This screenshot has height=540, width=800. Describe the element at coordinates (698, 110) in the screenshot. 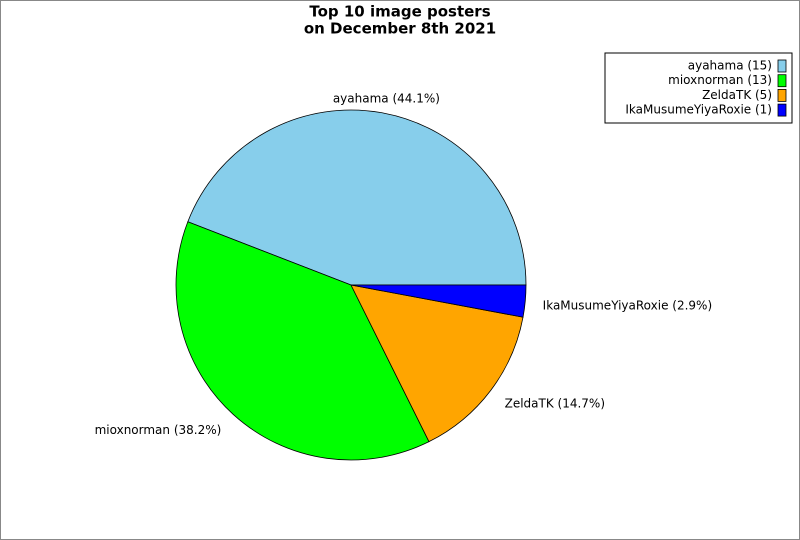

I see `legend-label: IkaMusumeYiyaRoxie (1)` at that location.